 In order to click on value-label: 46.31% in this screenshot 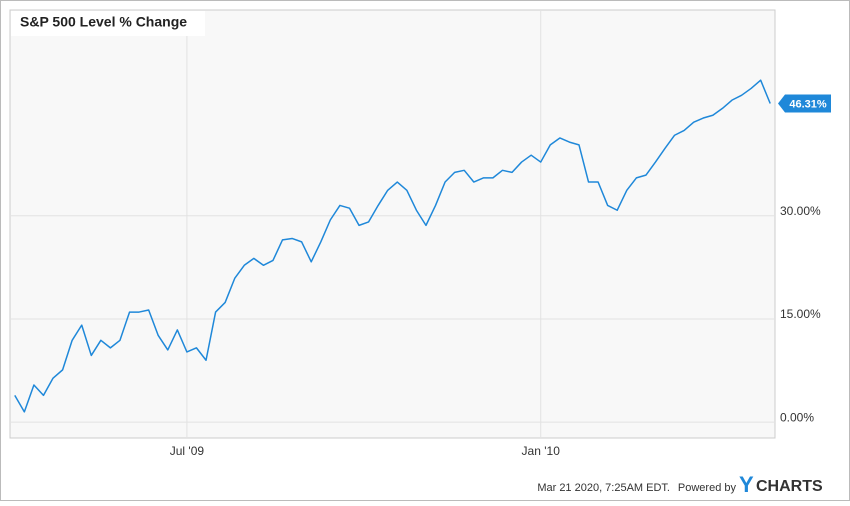, I will do `click(808, 104)`.